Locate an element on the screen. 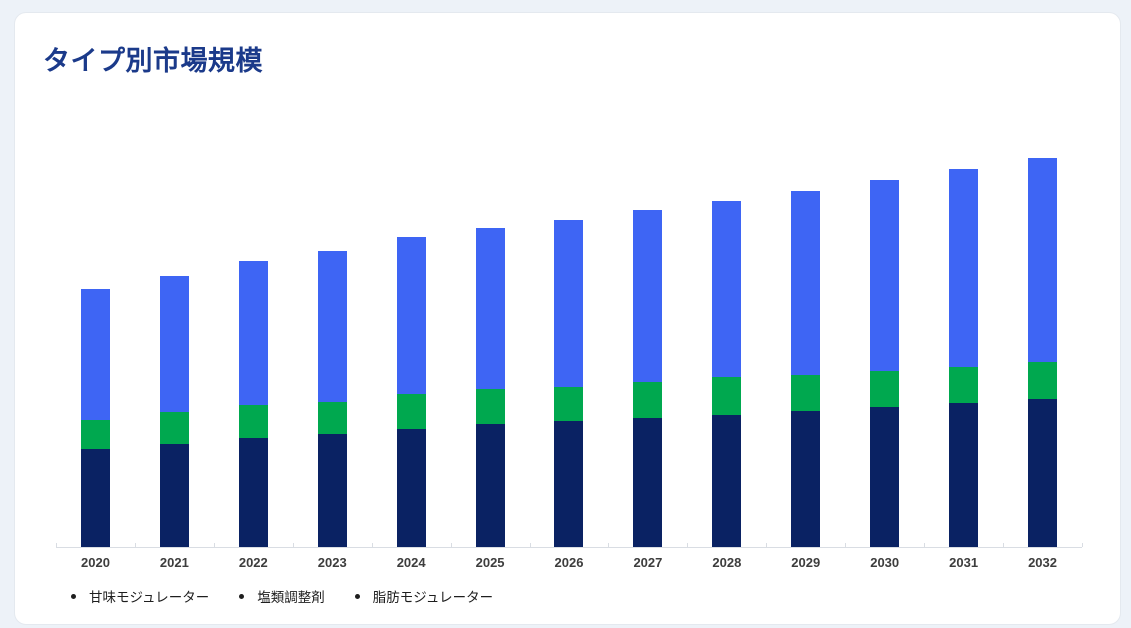 This screenshot has width=1131, height=628. bar-slot-2020 is located at coordinates (95, 280).